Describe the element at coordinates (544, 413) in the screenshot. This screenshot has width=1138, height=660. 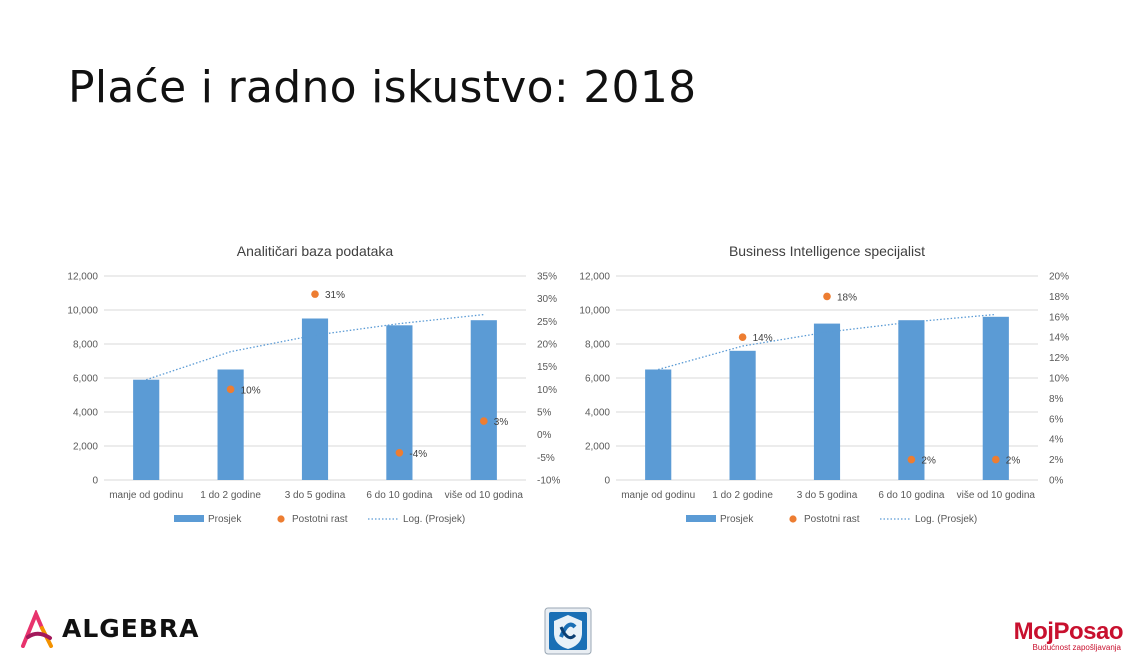
I see `y2-tick-label: 5%` at that location.